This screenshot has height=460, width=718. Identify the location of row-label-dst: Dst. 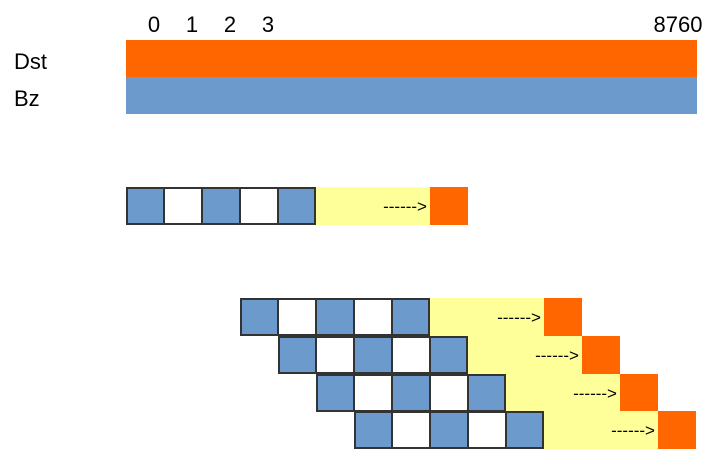
(30, 61).